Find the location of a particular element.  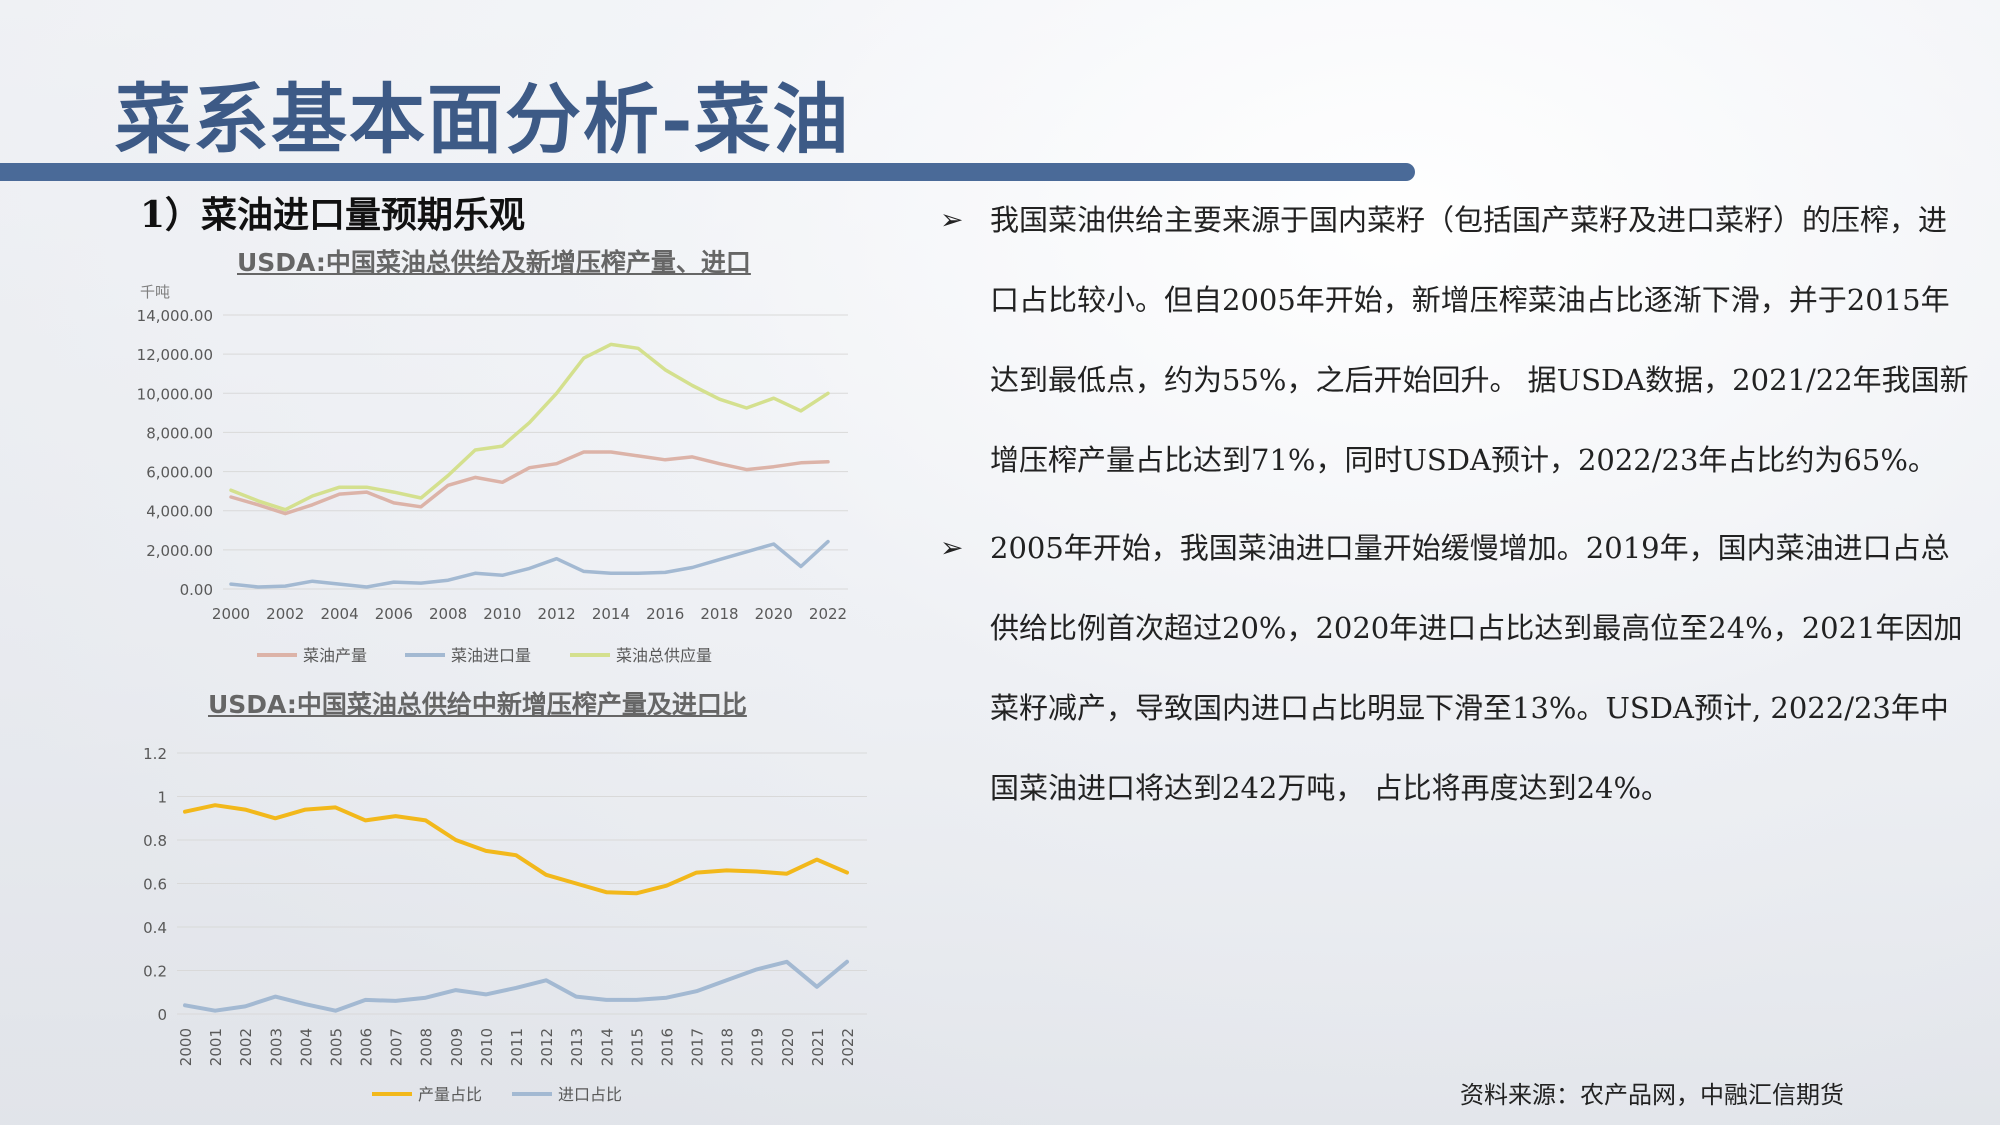

y-tick-label: 8,000.00 is located at coordinates (179, 433).